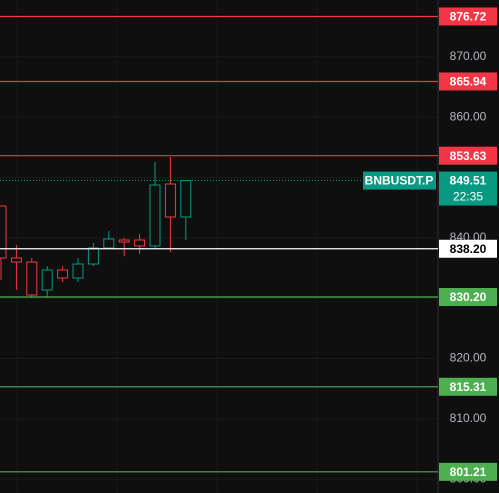  I want to click on level-label: 876.72, so click(468, 17).